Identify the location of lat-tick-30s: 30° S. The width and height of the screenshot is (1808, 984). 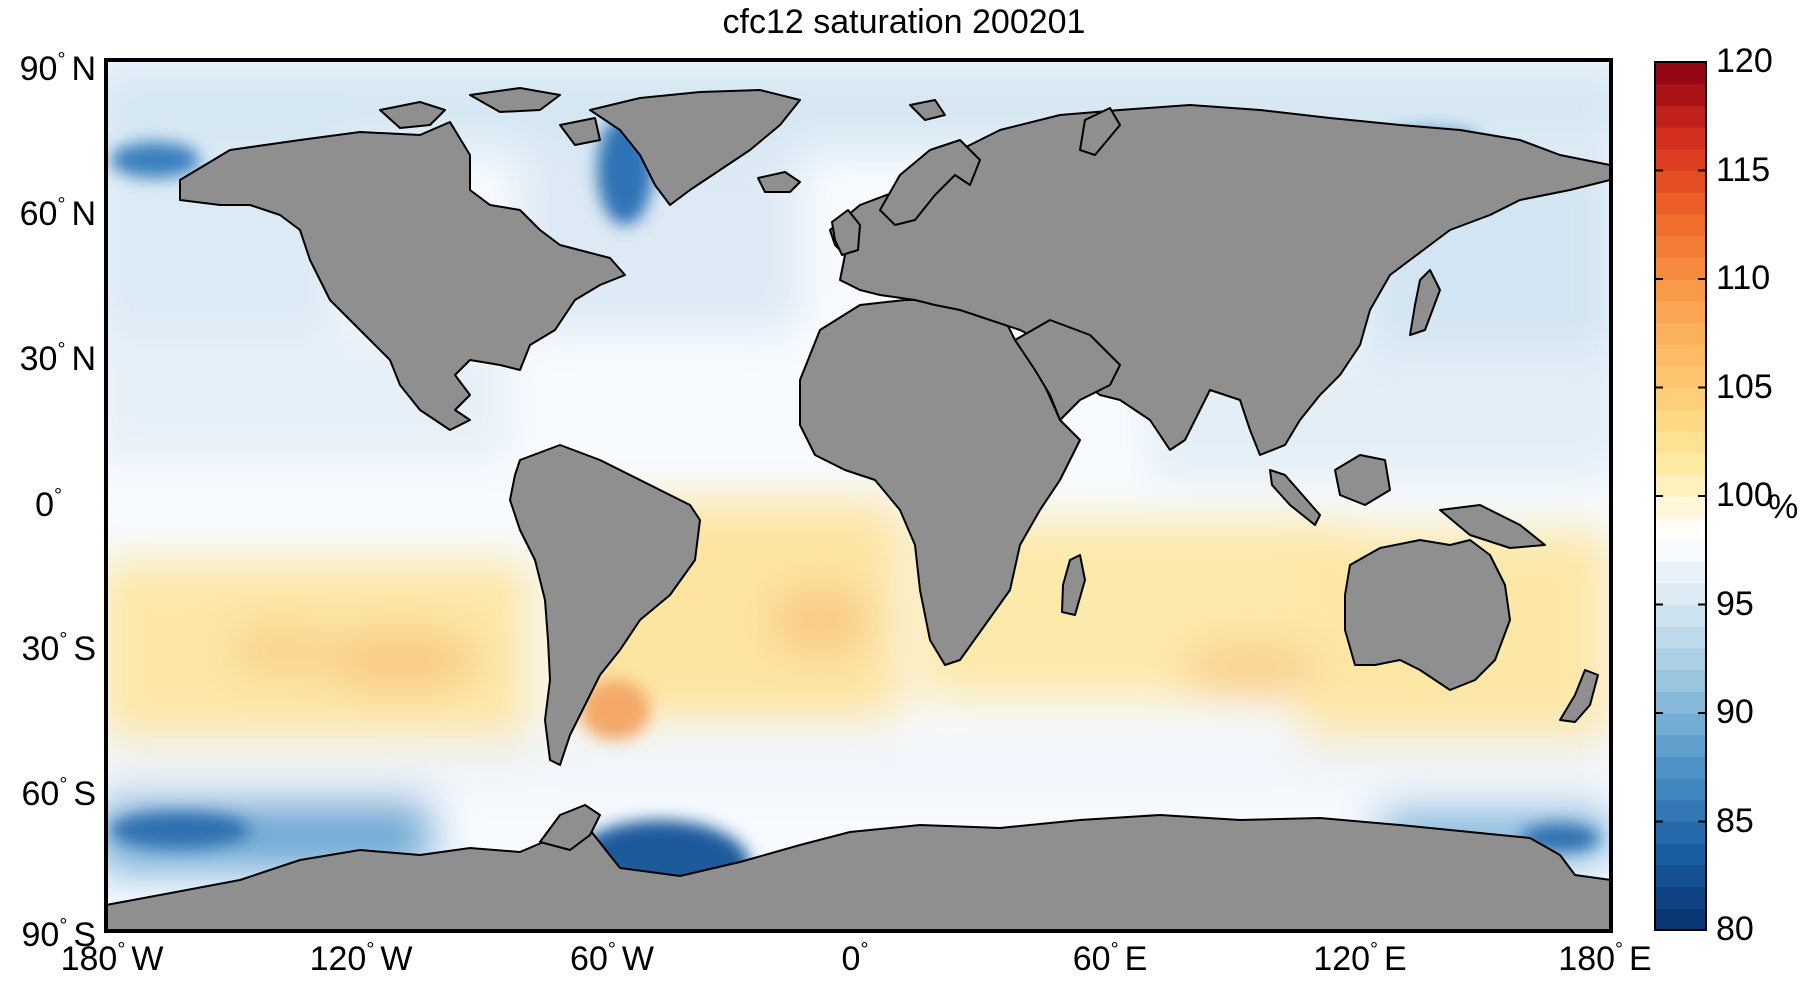
(58, 648).